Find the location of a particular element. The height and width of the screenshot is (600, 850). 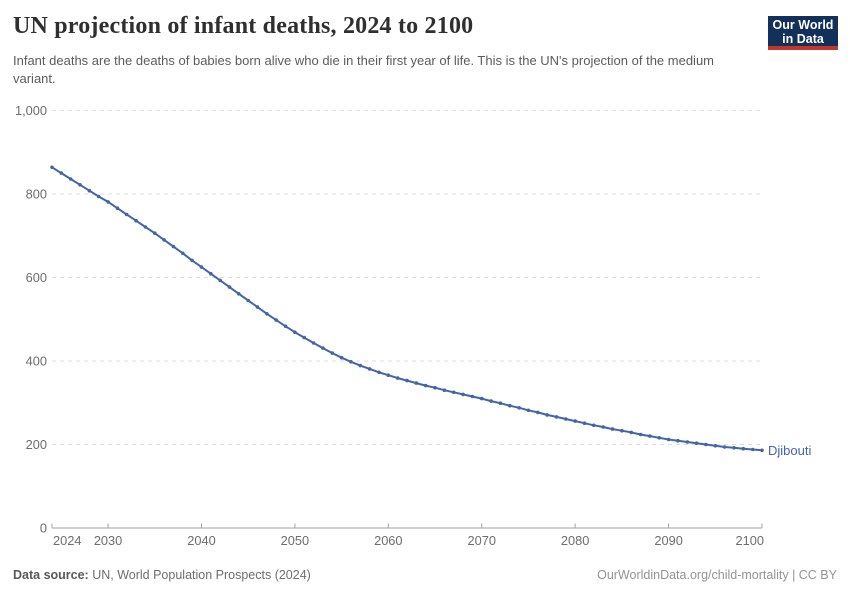

x-axis-label: 2100 is located at coordinates (750, 540).